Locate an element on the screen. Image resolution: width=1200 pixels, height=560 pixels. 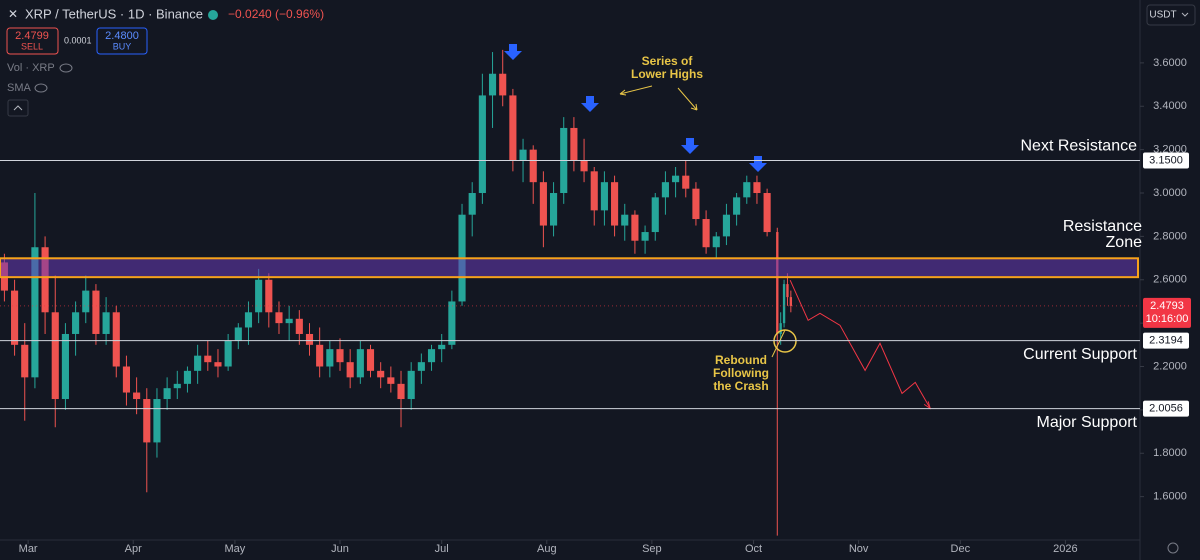
zone-label: Zone is located at coordinates (1124, 242).